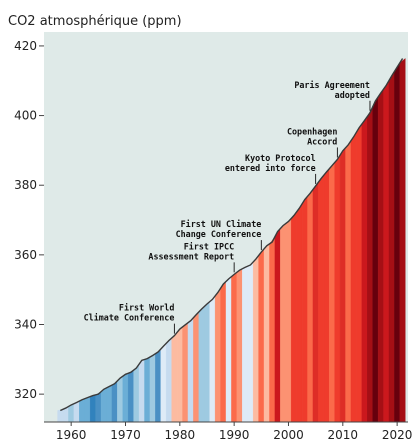 This screenshot has width=412, height=444. Describe the element at coordinates (25, 255) in the screenshot. I see `y-tick-label: 360` at that location.